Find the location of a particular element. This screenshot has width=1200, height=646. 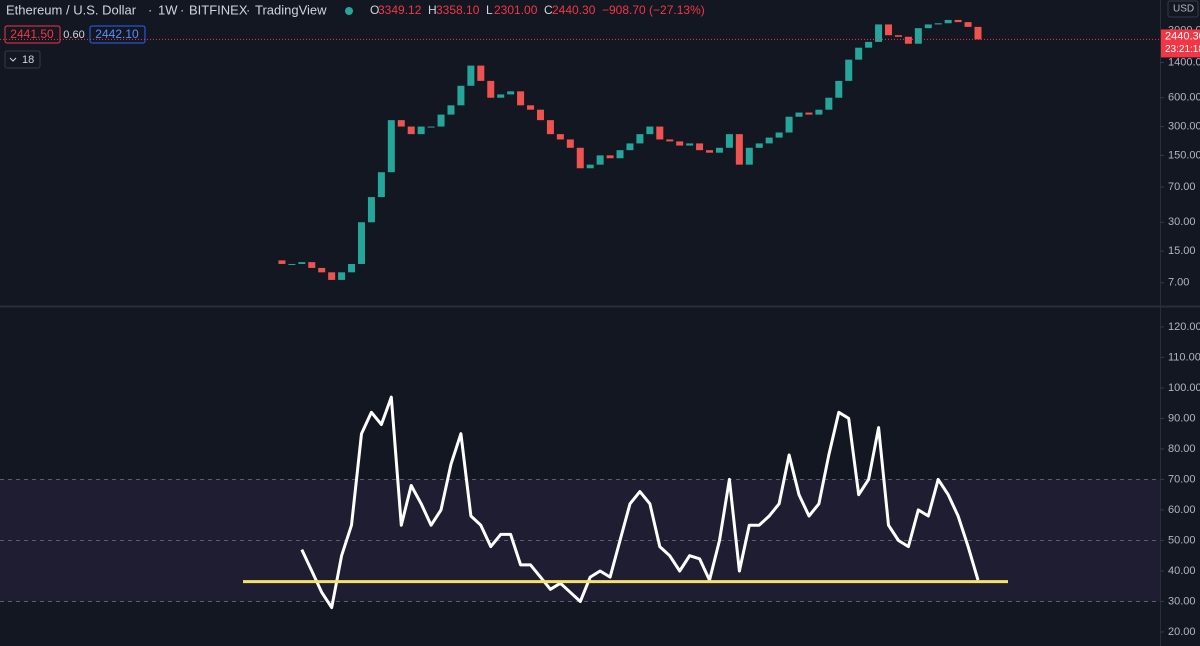

currency: USD is located at coordinates (1183, 9).